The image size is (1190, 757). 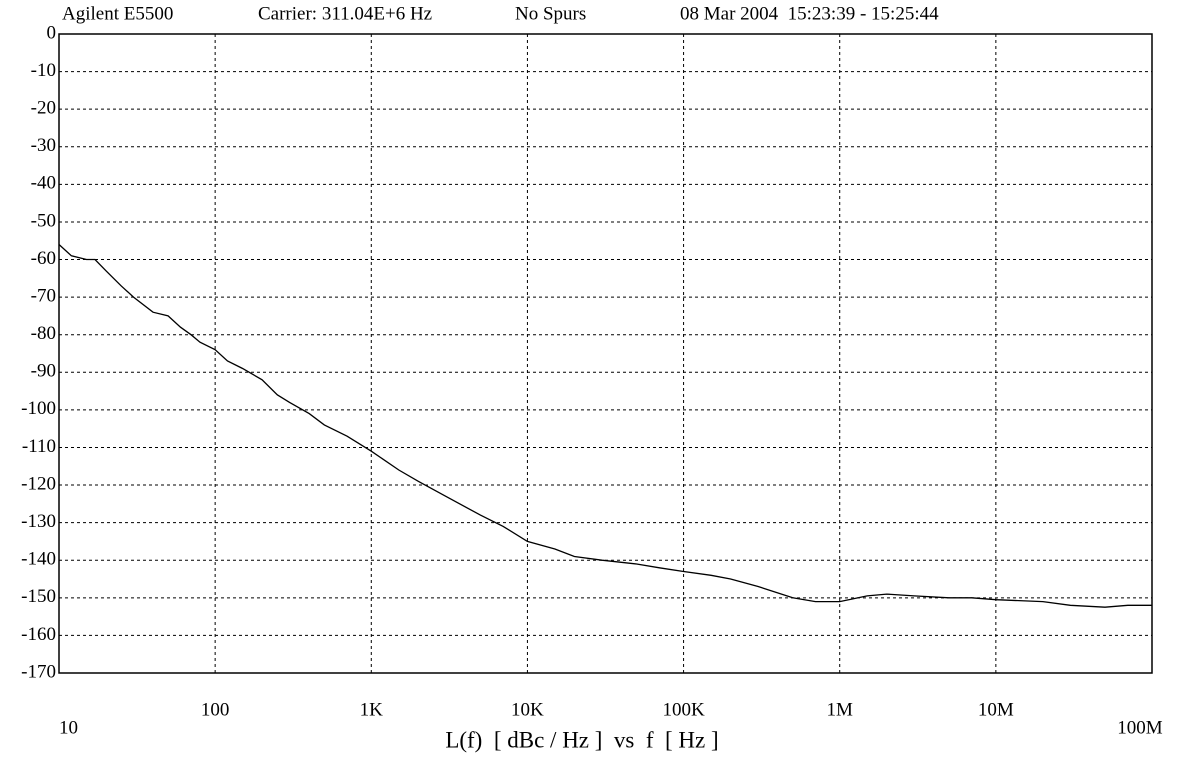 What do you see at coordinates (43, 183) in the screenshot?
I see `y-tick-label: -40` at bounding box center [43, 183].